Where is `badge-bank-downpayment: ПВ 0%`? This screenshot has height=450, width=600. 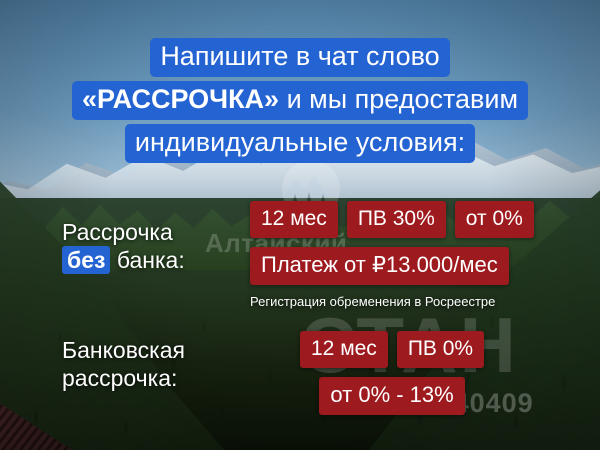 badge-bank-downpayment: ПВ 0% is located at coordinates (440, 349).